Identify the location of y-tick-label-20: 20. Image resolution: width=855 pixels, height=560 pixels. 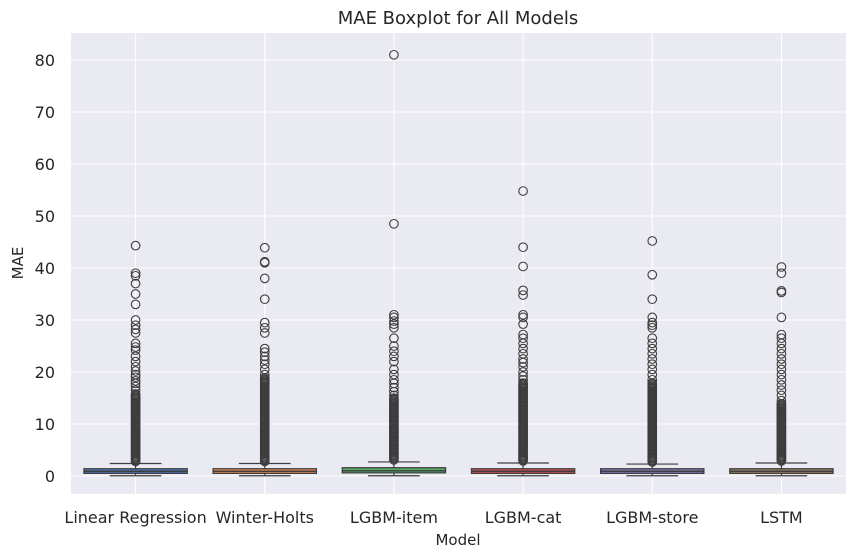
(45, 372).